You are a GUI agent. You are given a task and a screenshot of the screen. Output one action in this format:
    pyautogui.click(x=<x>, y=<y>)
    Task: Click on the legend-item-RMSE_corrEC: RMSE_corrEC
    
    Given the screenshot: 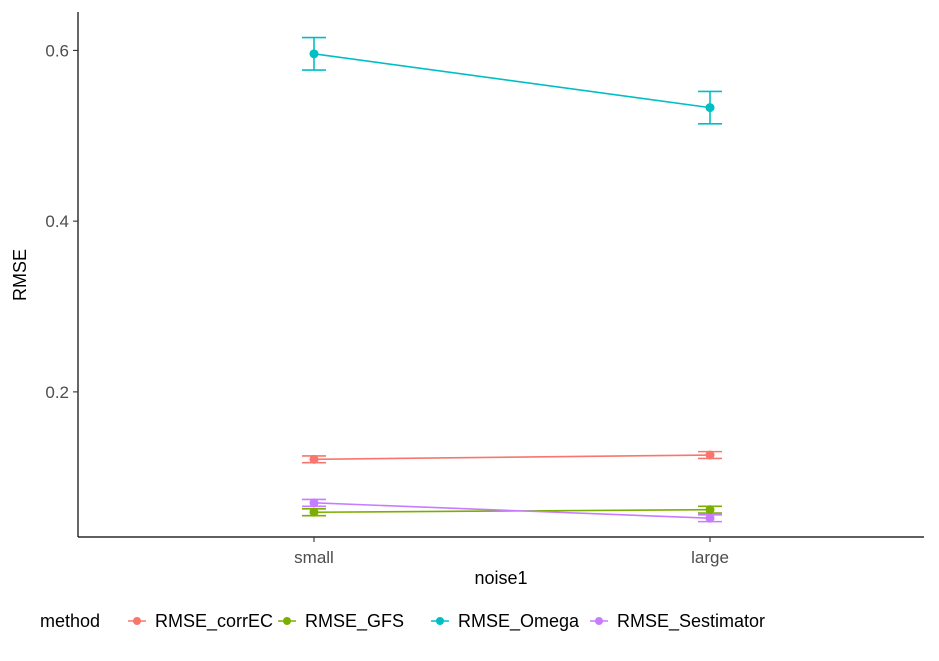 What is the action you would take?
    pyautogui.click(x=200, y=621)
    